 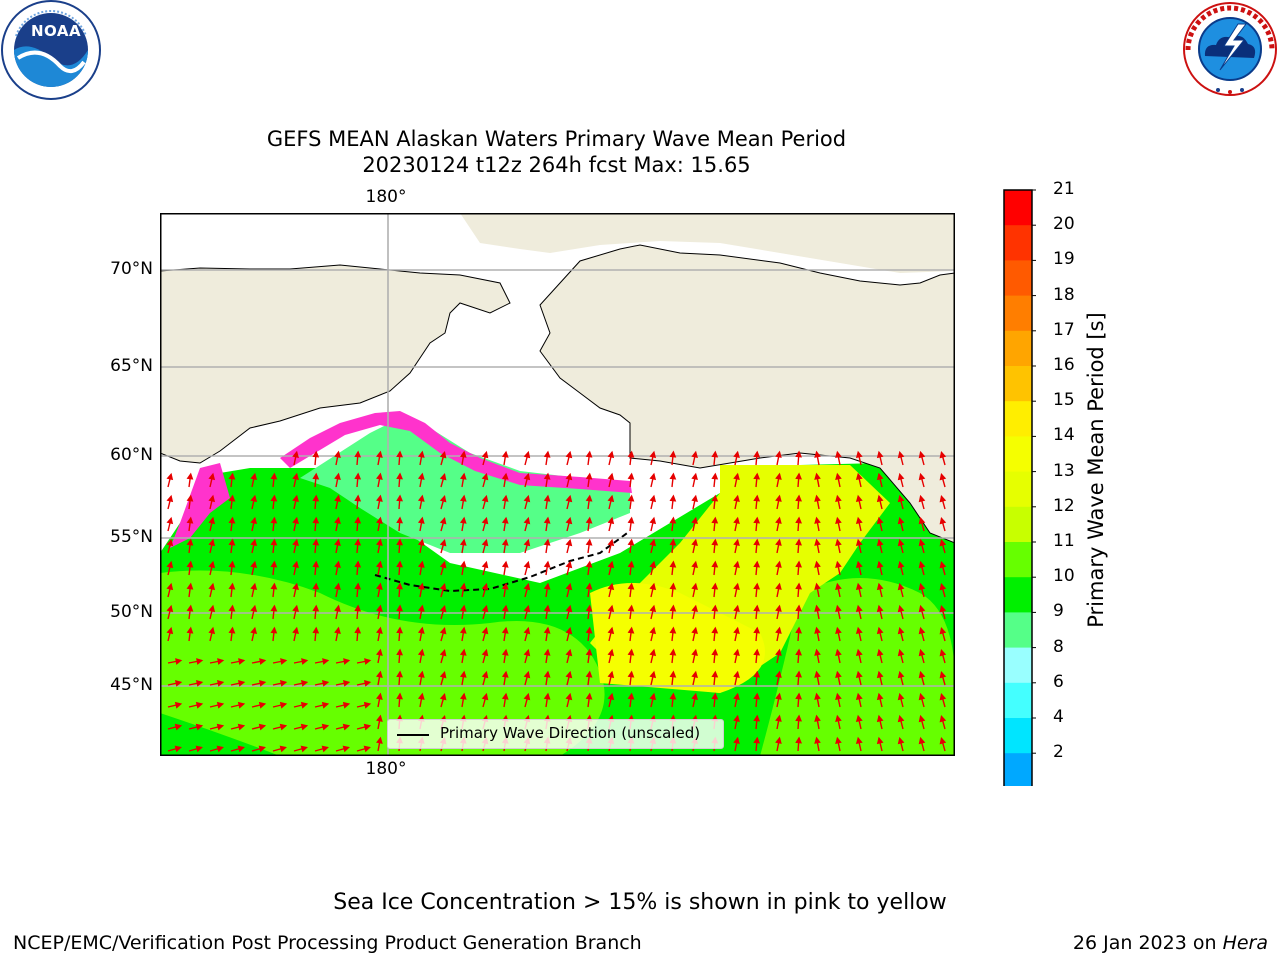 I want to click on lat-label-60: 60°N, so click(x=131, y=455).